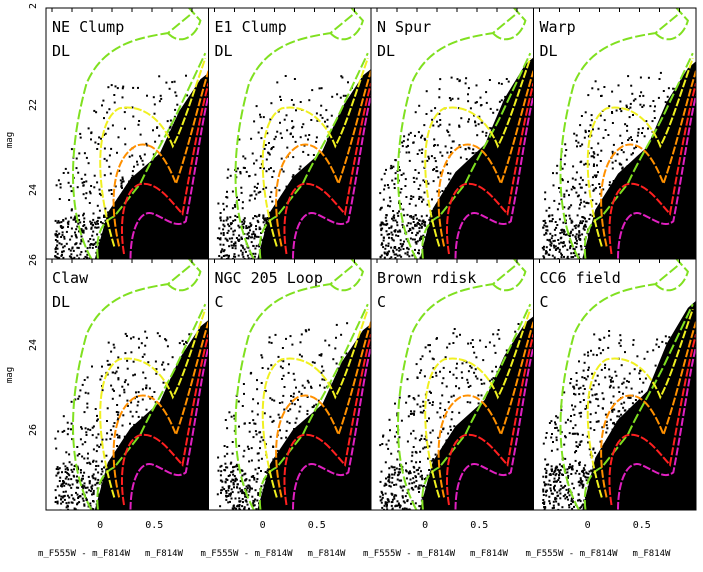 Image resolution: width=703 pixels, height=572 pixels. Describe the element at coordinates (251, 27) in the screenshot. I see `panel-title: E1 Clump` at that location.